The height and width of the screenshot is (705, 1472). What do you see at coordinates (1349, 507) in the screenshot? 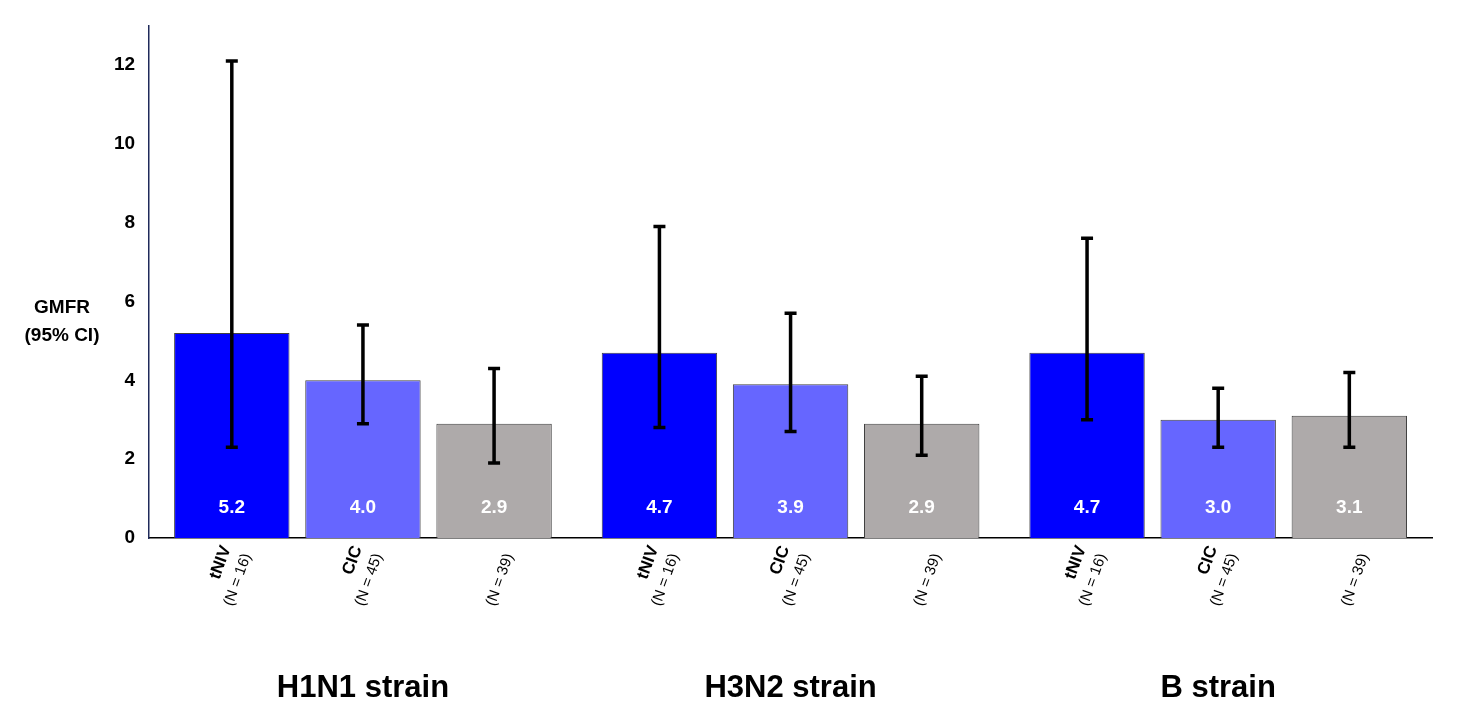
I see `data-label: 3.1` at bounding box center [1349, 507].